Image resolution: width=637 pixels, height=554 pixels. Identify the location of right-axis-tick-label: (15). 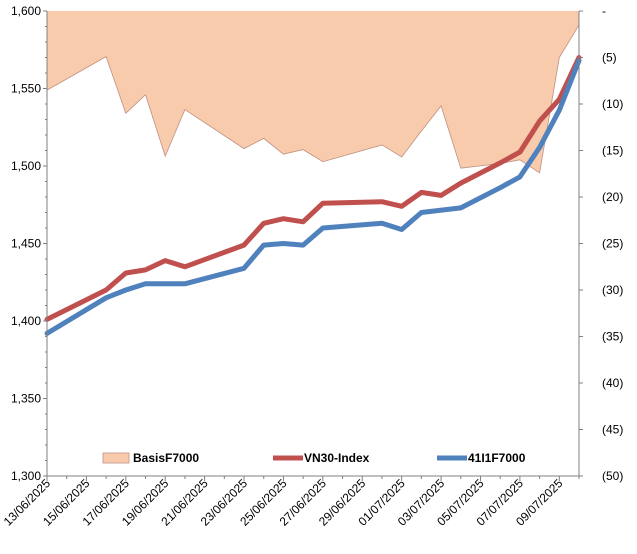
(612, 151).